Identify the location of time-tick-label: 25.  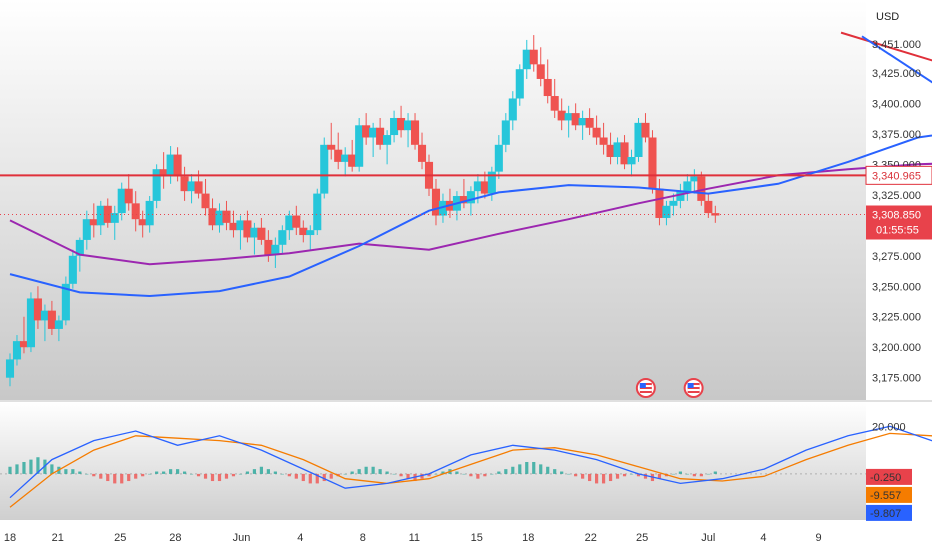
(120, 538).